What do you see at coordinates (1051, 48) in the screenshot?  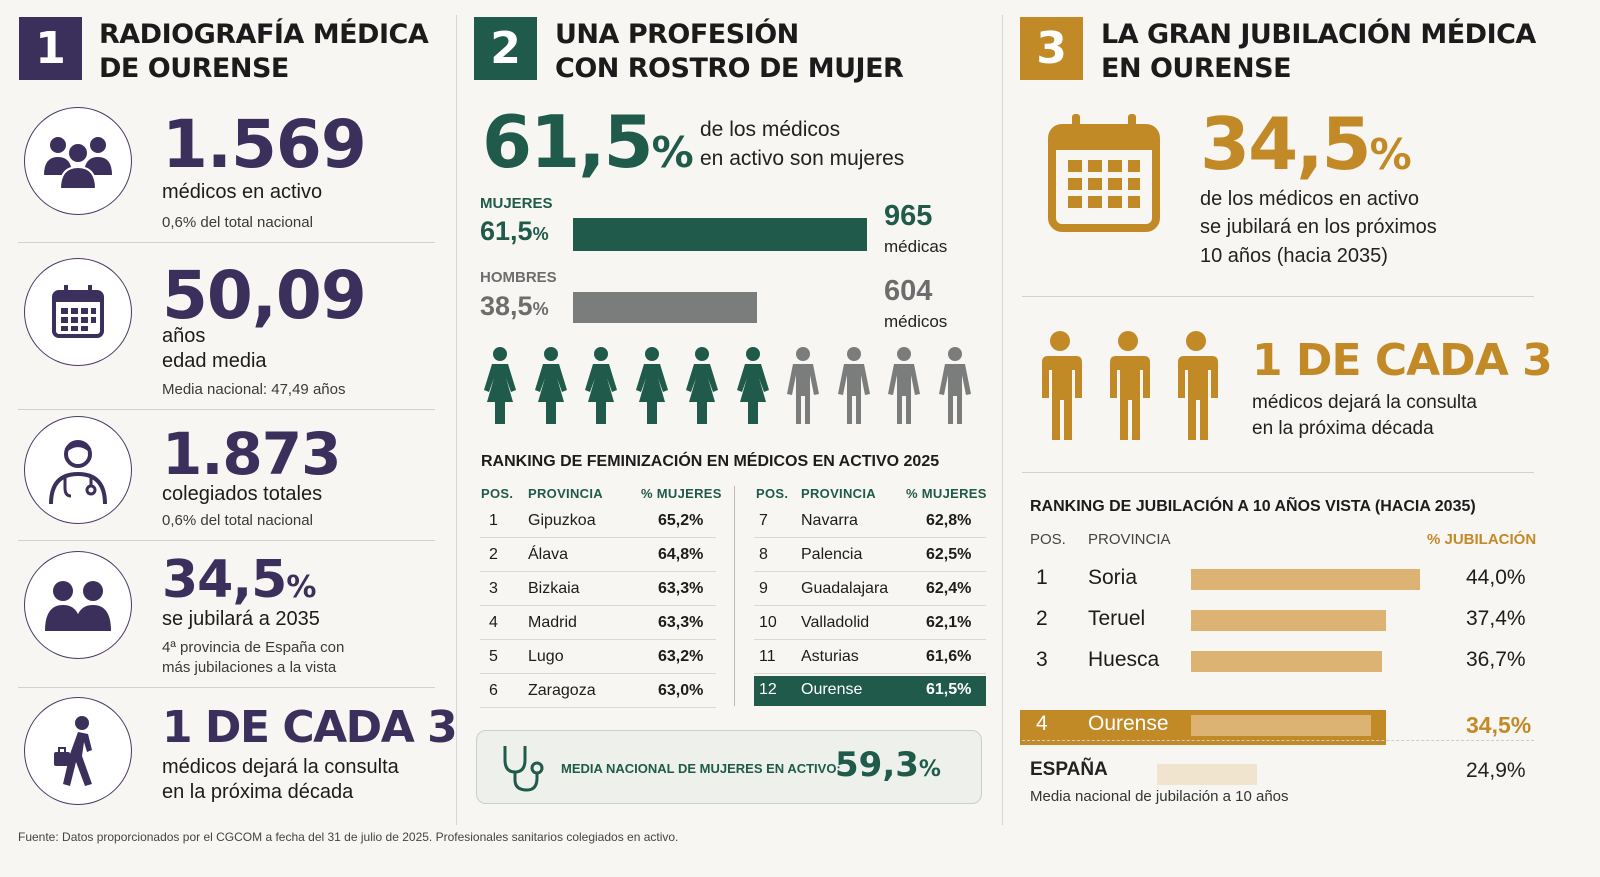 I see `section-number: 3` at bounding box center [1051, 48].